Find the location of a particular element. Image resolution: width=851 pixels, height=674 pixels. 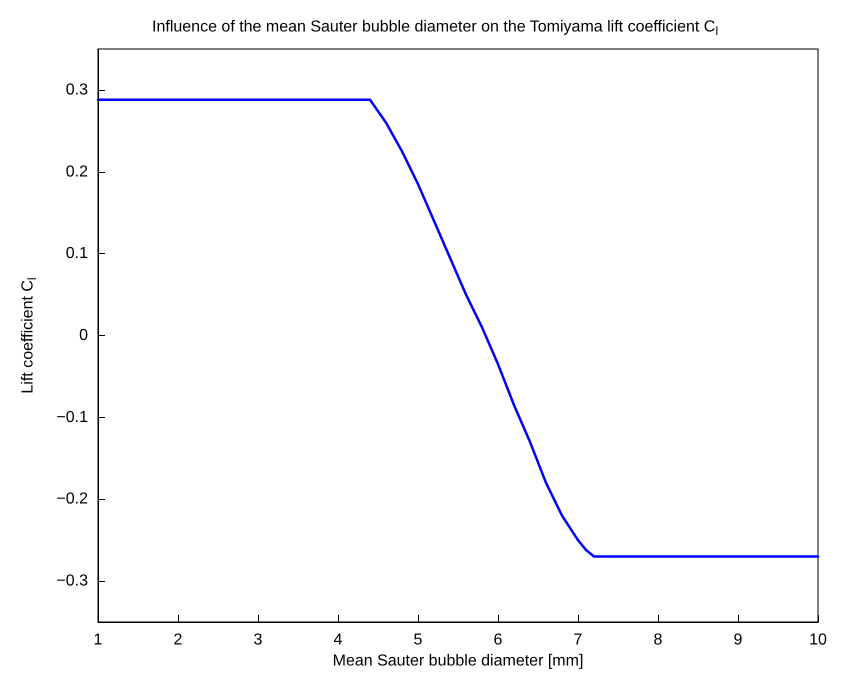

x-tick-label: 1 is located at coordinates (98, 640).